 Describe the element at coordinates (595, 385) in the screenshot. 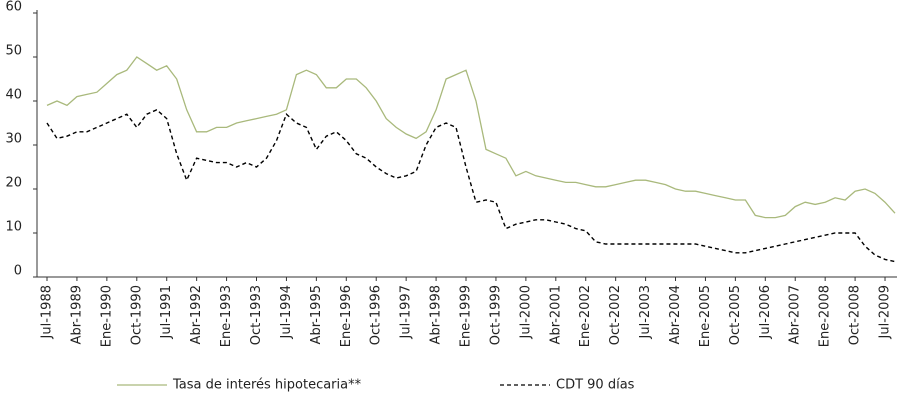

I see `legend-label: CDT 90 días` at that location.